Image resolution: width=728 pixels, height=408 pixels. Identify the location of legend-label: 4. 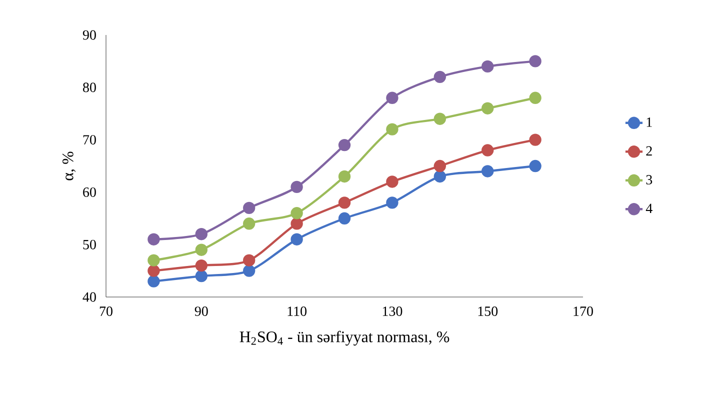
(649, 208).